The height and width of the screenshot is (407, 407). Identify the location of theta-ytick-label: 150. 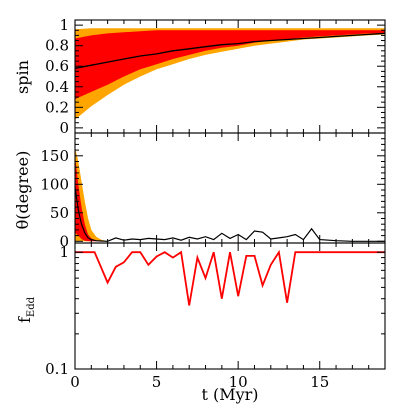
(54, 156).